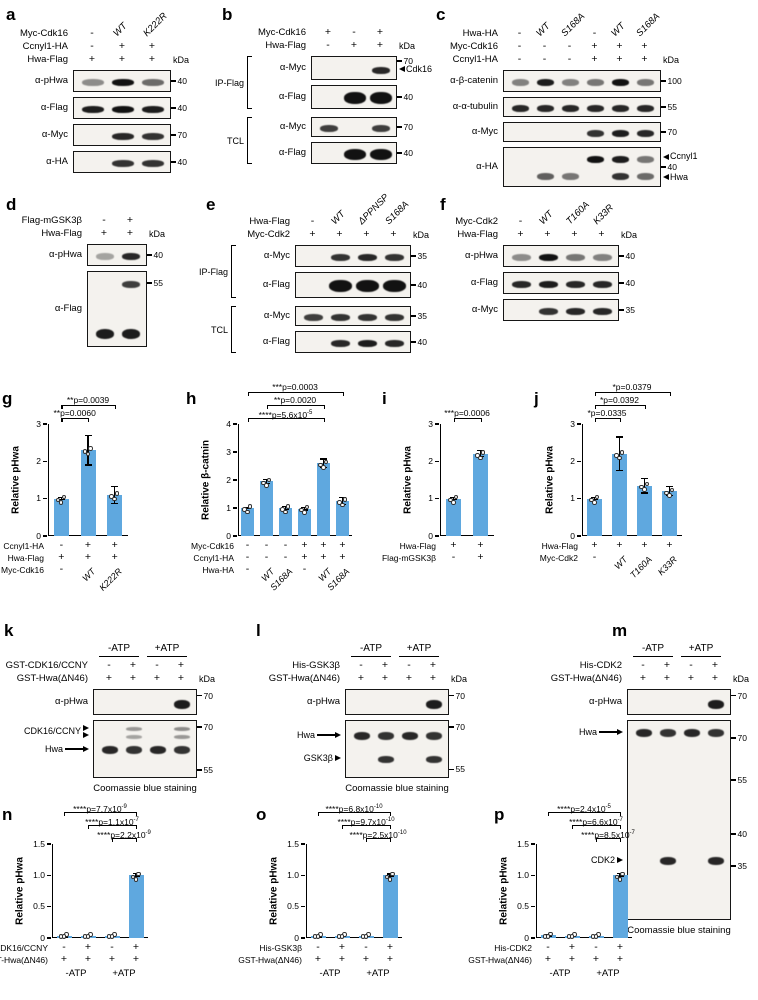 This screenshot has width=758, height=1000. Describe the element at coordinates (280, 948) in the screenshot. I see `x-row-label: His-GSK3β` at that location.